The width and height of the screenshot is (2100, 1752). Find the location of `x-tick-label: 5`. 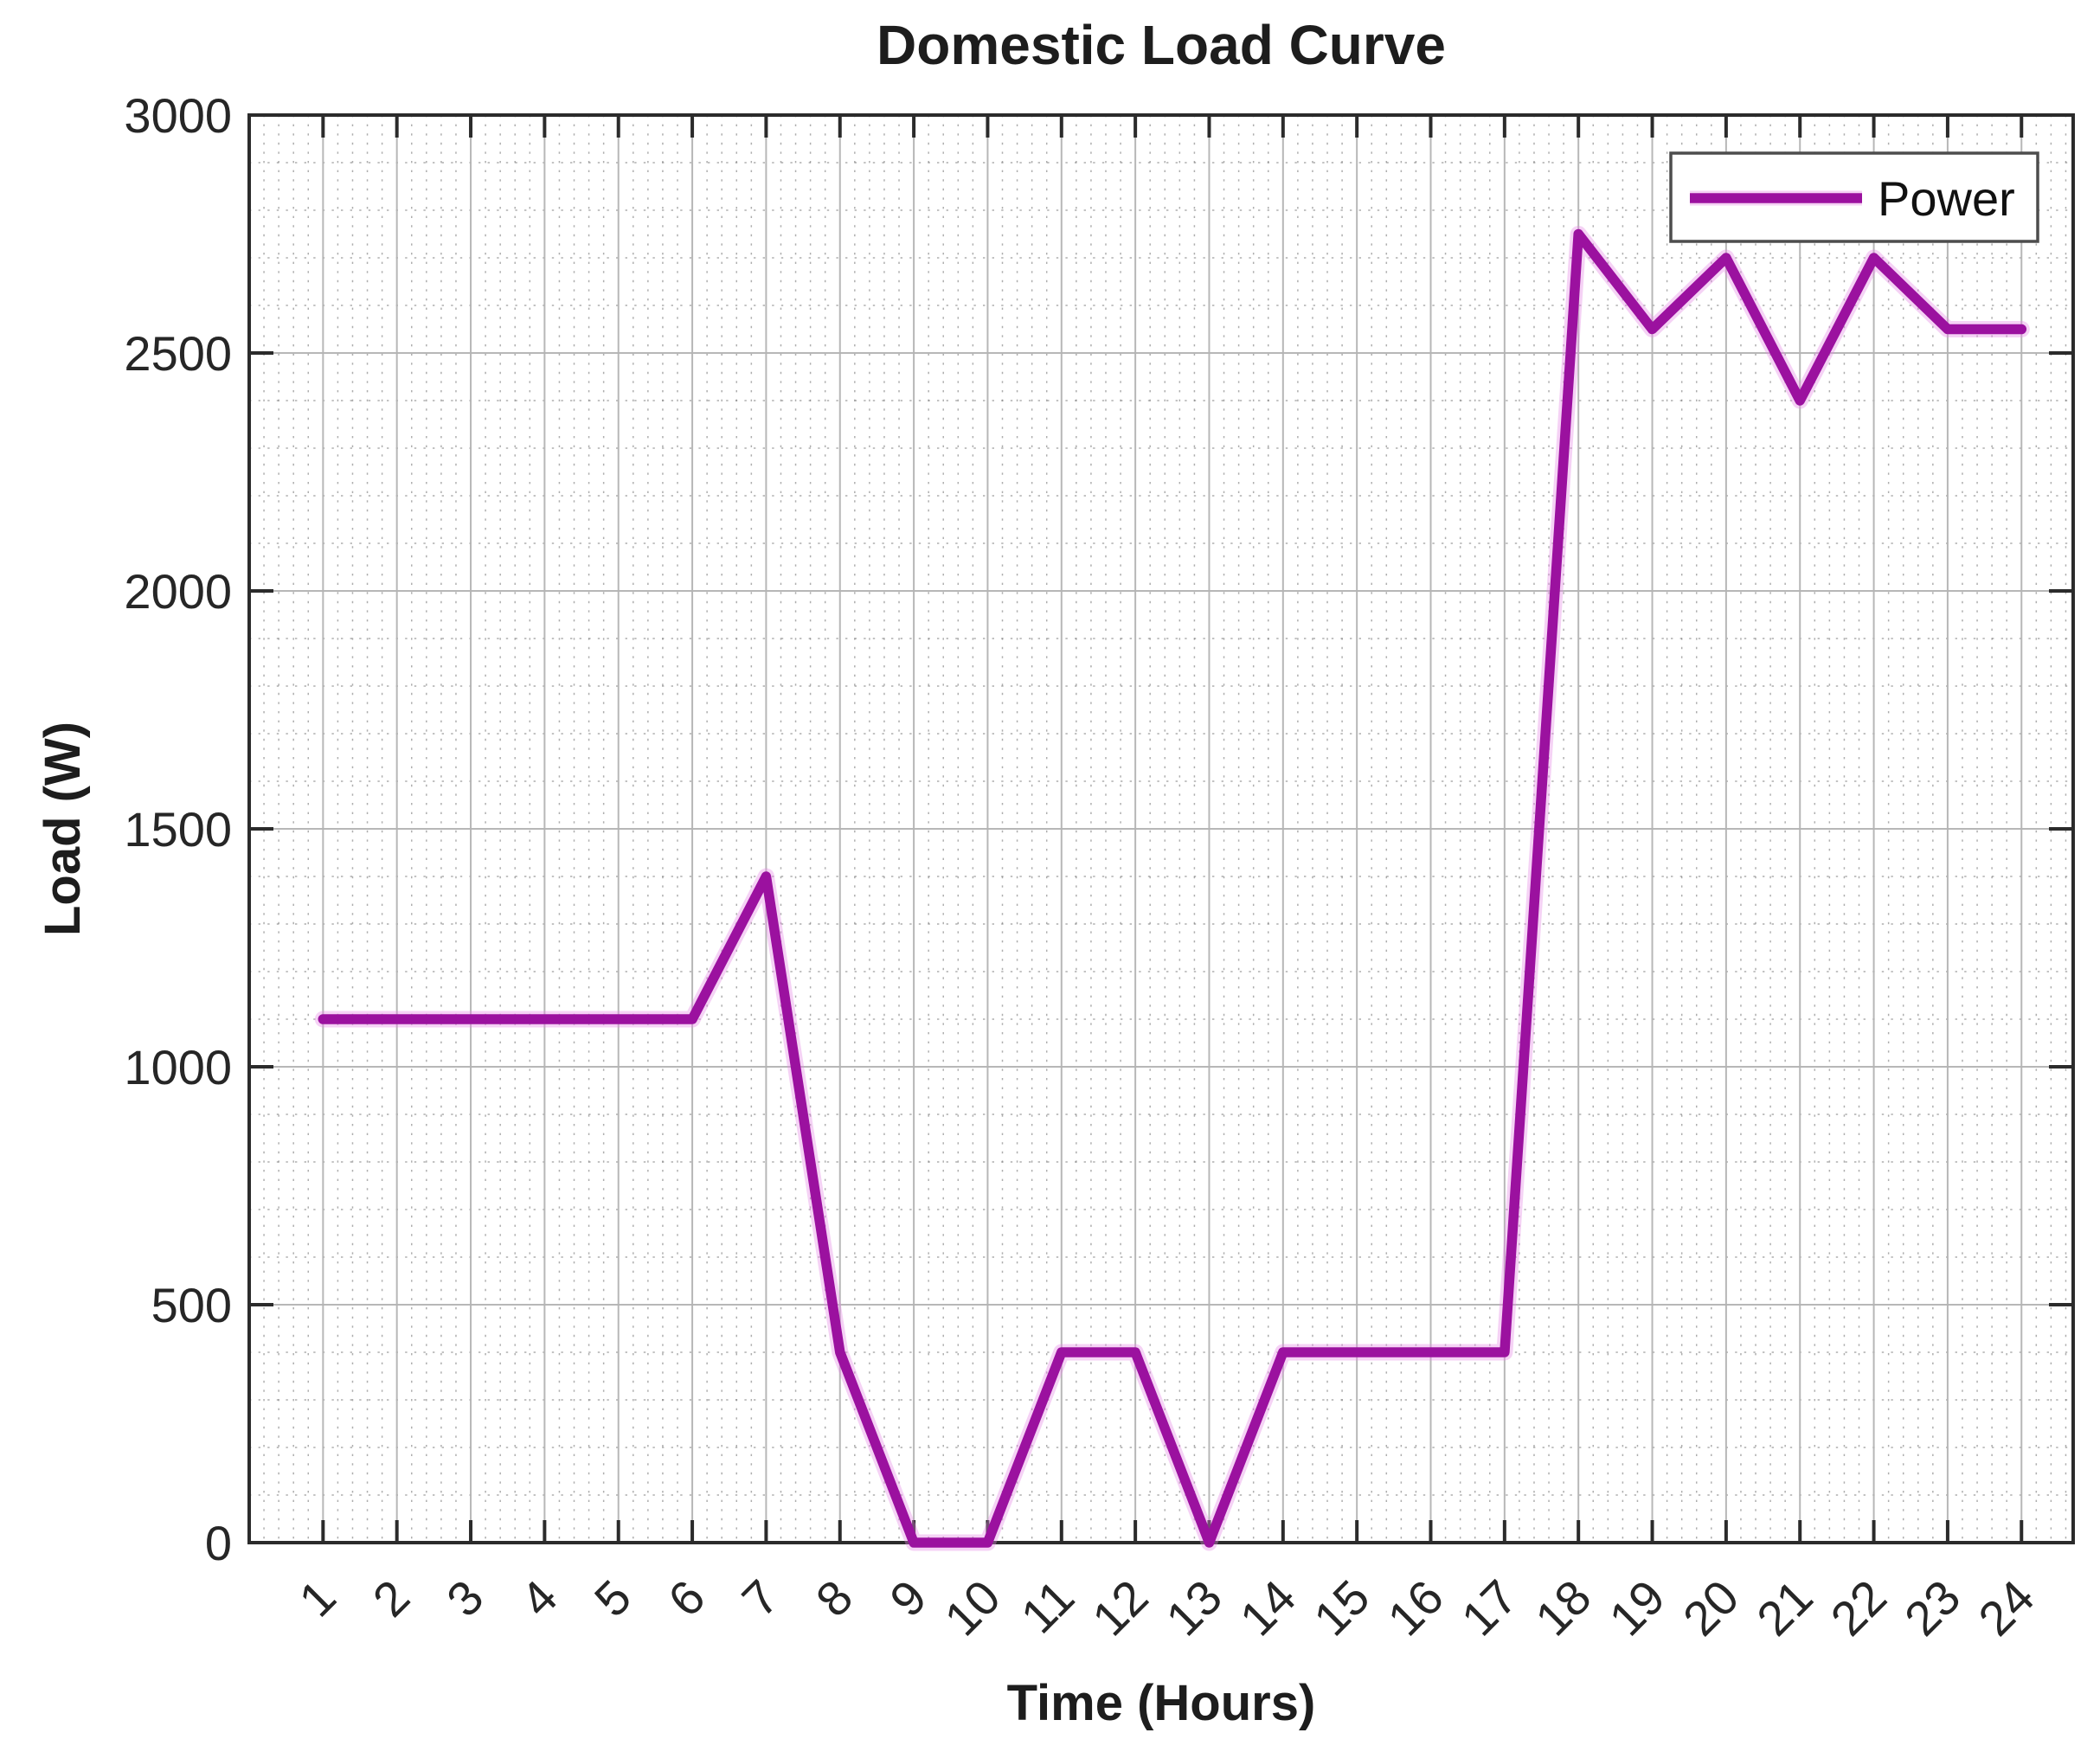

x-tick-label: 5 is located at coordinates (613, 1598).